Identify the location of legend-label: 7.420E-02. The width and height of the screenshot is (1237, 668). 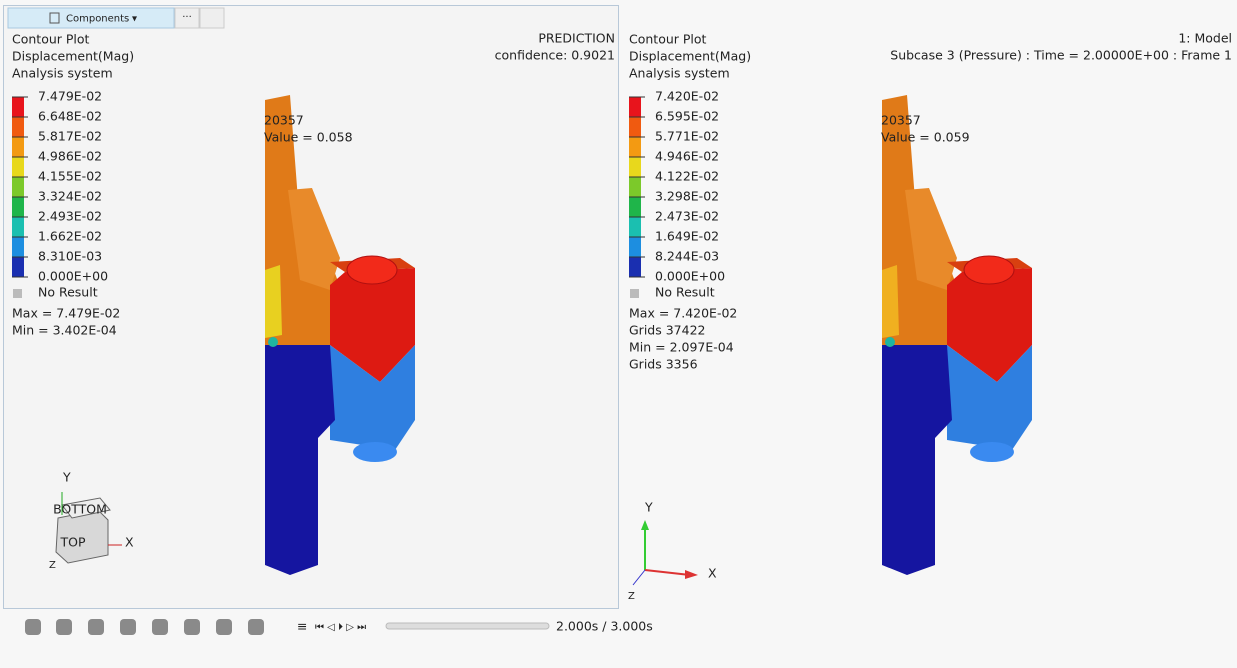
(687, 96).